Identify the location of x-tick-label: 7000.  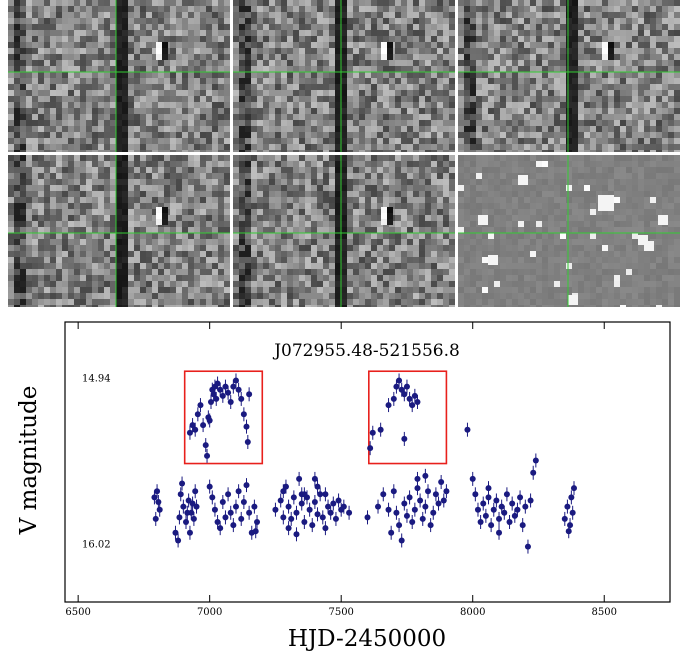
(209, 612).